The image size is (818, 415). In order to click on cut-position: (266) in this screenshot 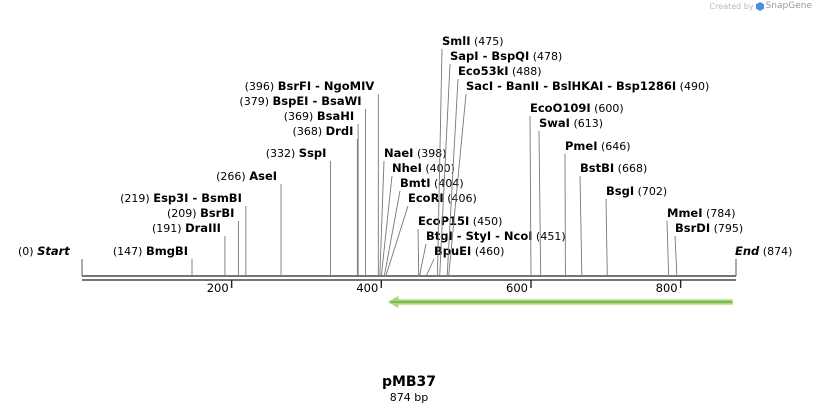, I will do `click(232, 176)`.